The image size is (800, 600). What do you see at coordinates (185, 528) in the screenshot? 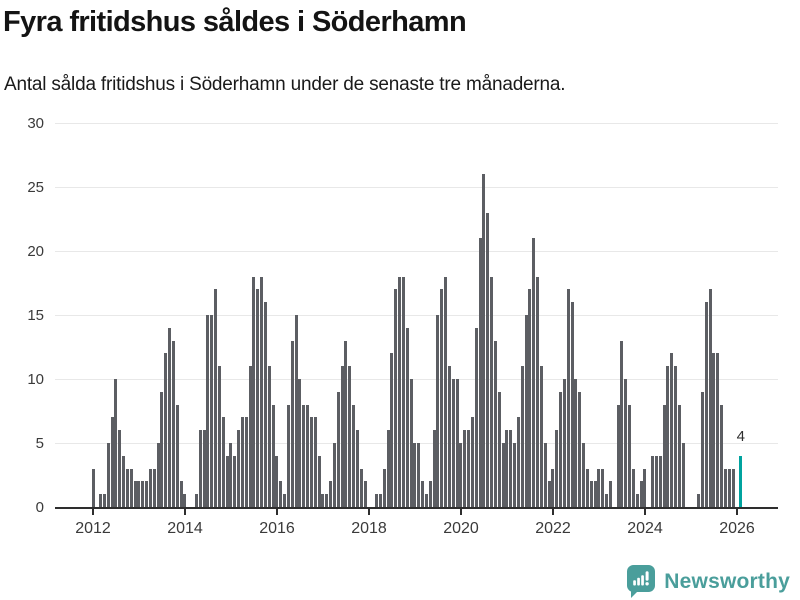
I see `x-axis-label: 2014` at bounding box center [185, 528].